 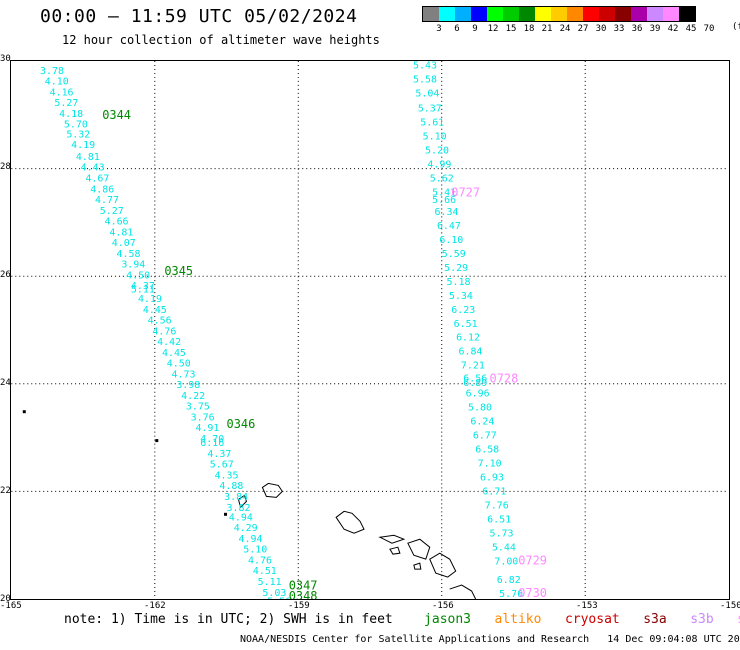 What do you see at coordinates (227, 475) in the screenshot?
I see `wave-height-label: 4.35` at bounding box center [227, 475].